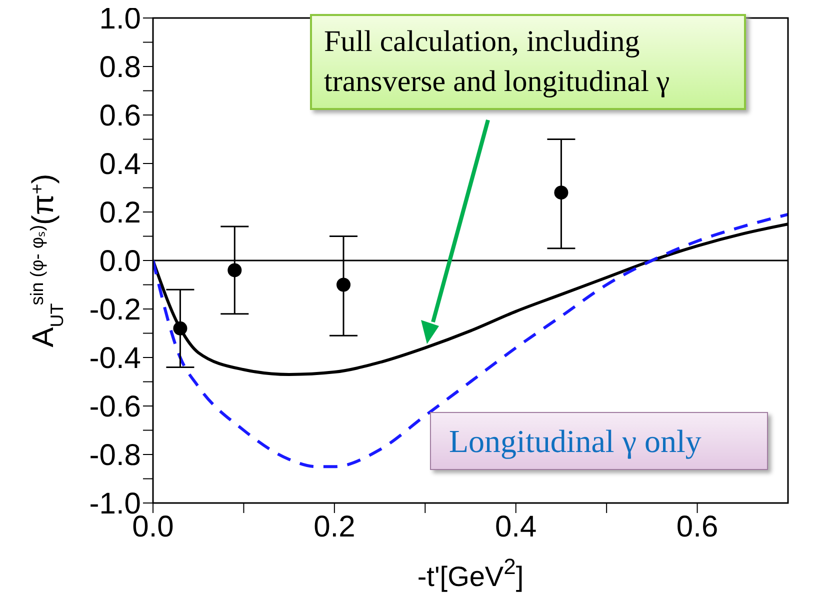 Image resolution: width=815 pixels, height=603 pixels. What do you see at coordinates (120, 213) in the screenshot?
I see `y-tick-label: 0.2` at bounding box center [120, 213].